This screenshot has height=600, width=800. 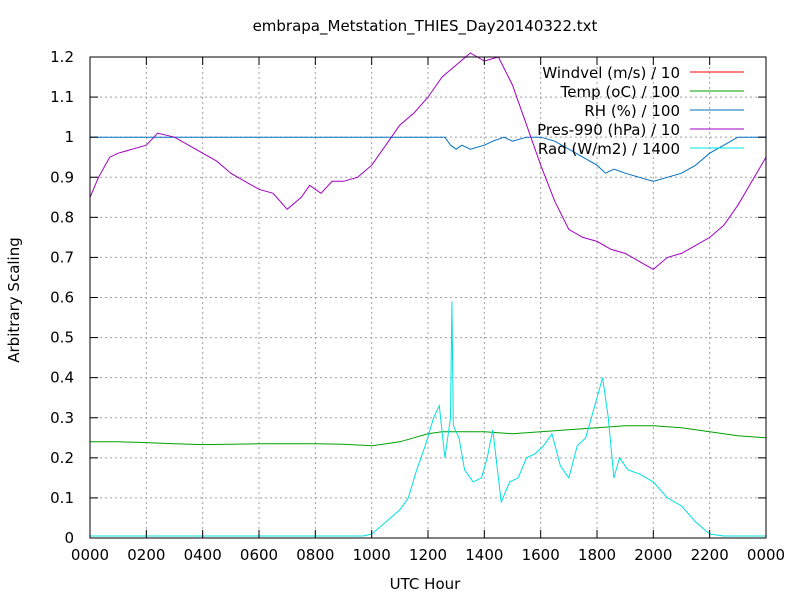 I want to click on x-tick-label: 0800, so click(x=315, y=555).